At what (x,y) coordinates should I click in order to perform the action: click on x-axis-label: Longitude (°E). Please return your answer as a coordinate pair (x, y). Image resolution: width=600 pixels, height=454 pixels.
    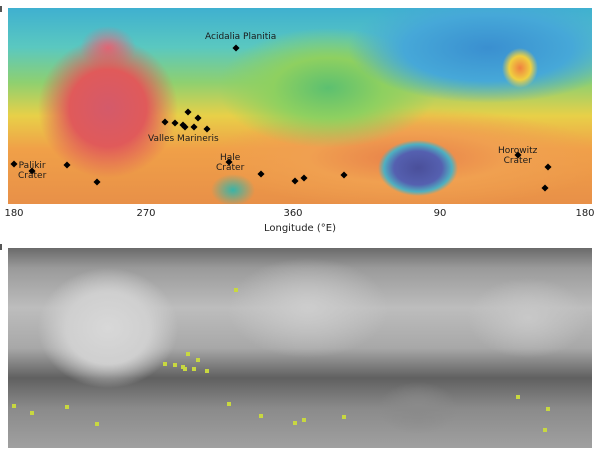
    Looking at the image, I should click on (300, 228).